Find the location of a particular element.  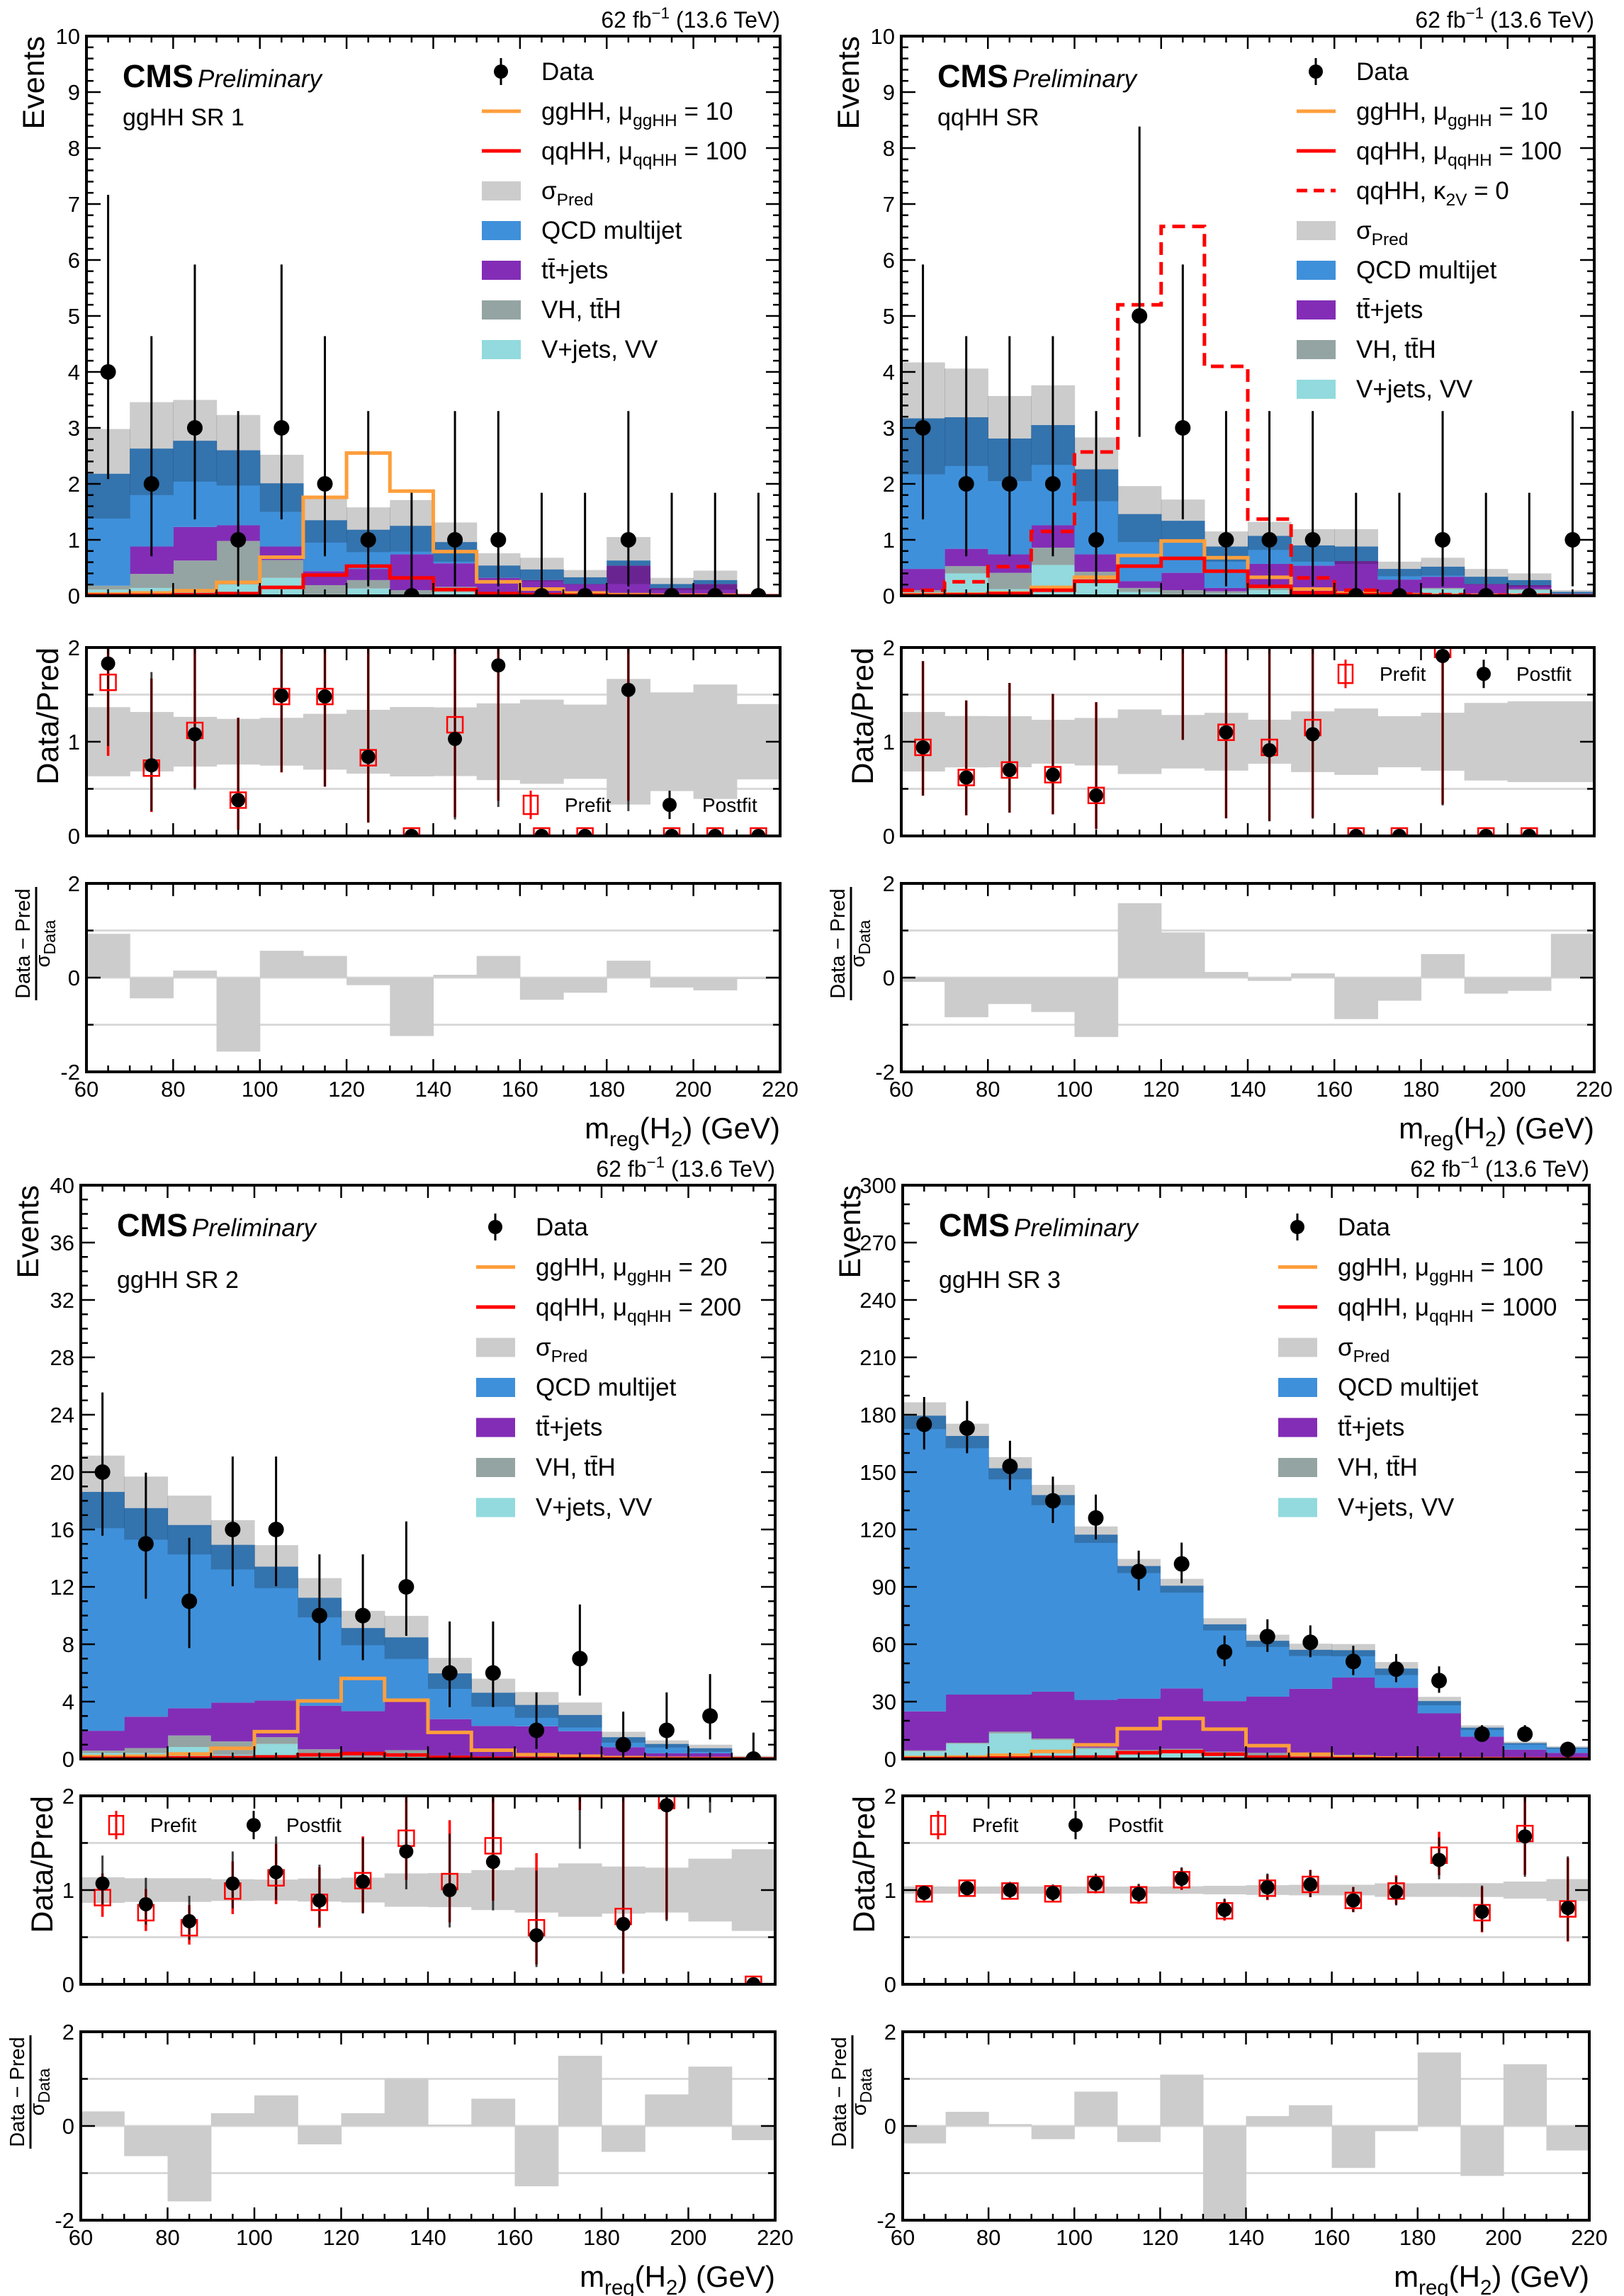

y-tick-label: 4 is located at coordinates (74, 372).